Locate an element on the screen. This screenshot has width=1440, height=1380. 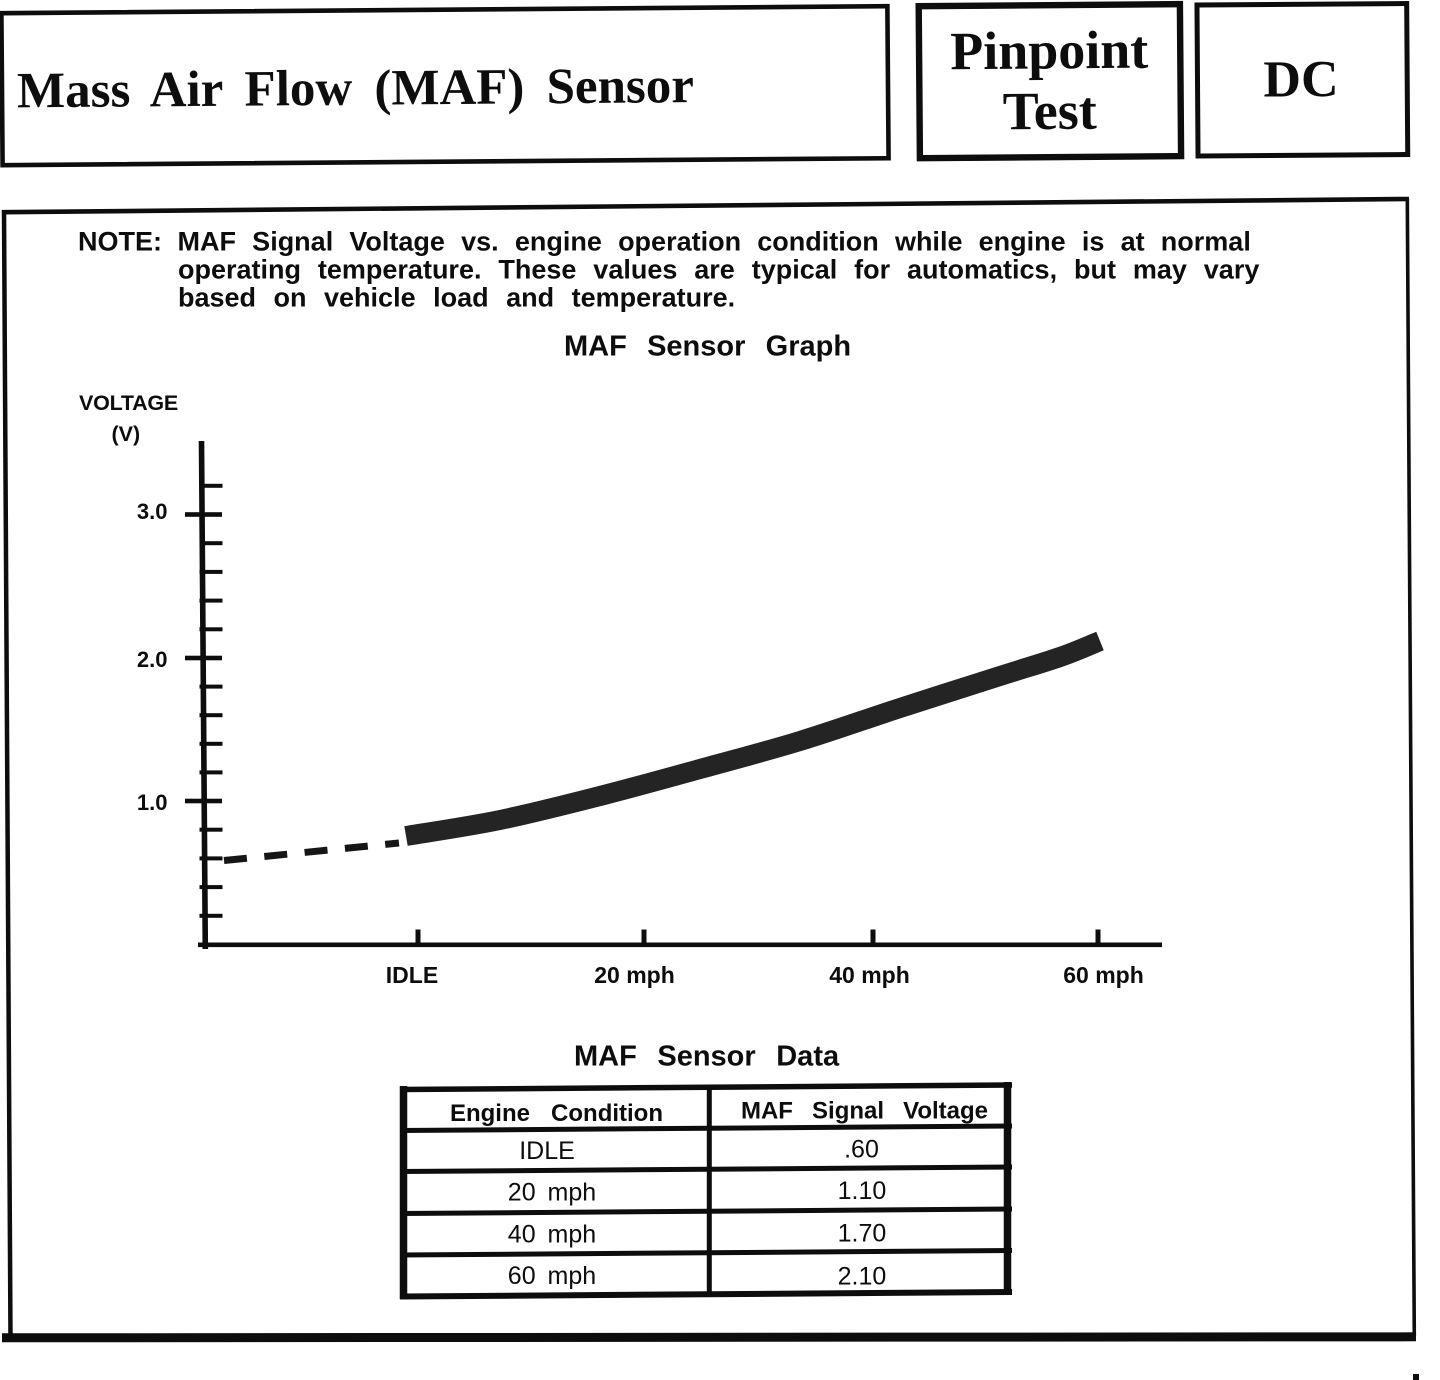
svg-text: 1.0 is located at coordinates (152, 802).